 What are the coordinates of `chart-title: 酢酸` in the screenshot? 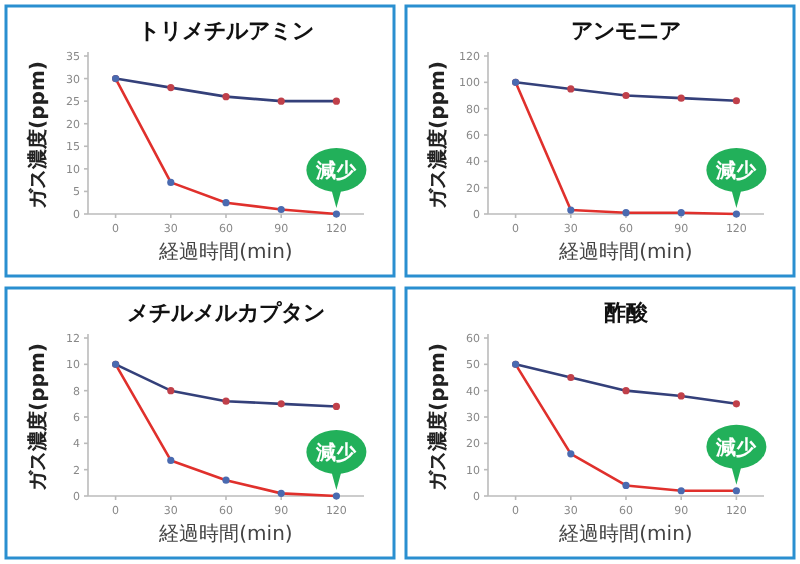 It's located at (627, 313).